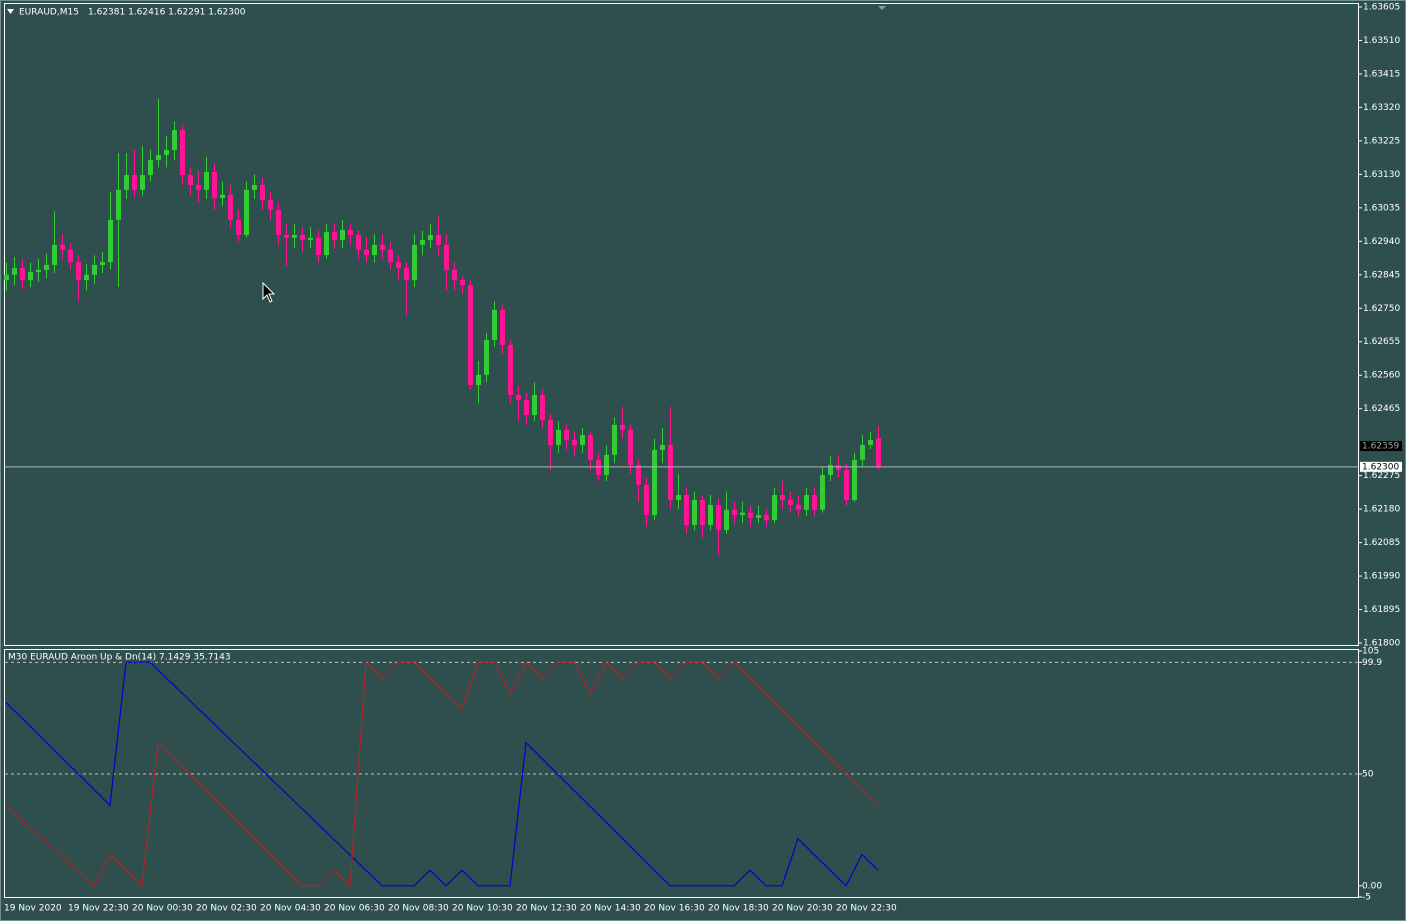 The image size is (1406, 921). Describe the element at coordinates (1381, 342) in the screenshot. I see `y-tick-label: 1.62655` at that location.